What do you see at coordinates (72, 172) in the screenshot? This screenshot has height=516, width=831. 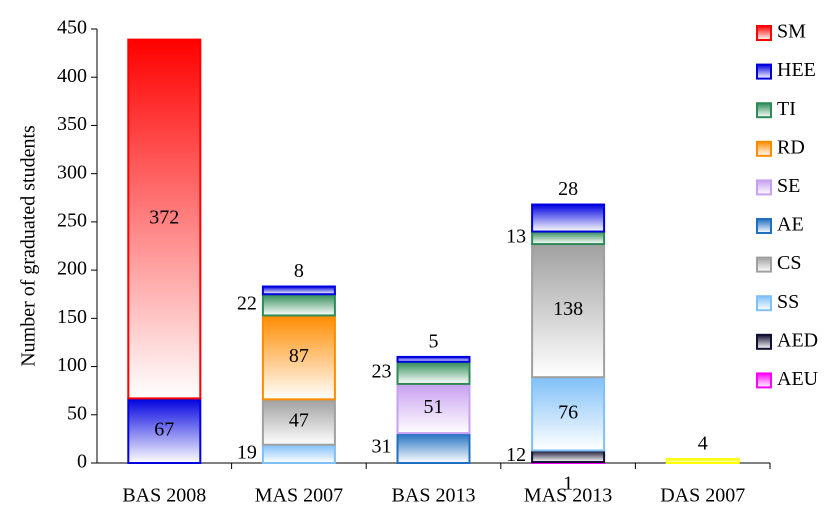 I see `y-tick-label: 300` at bounding box center [72, 172].